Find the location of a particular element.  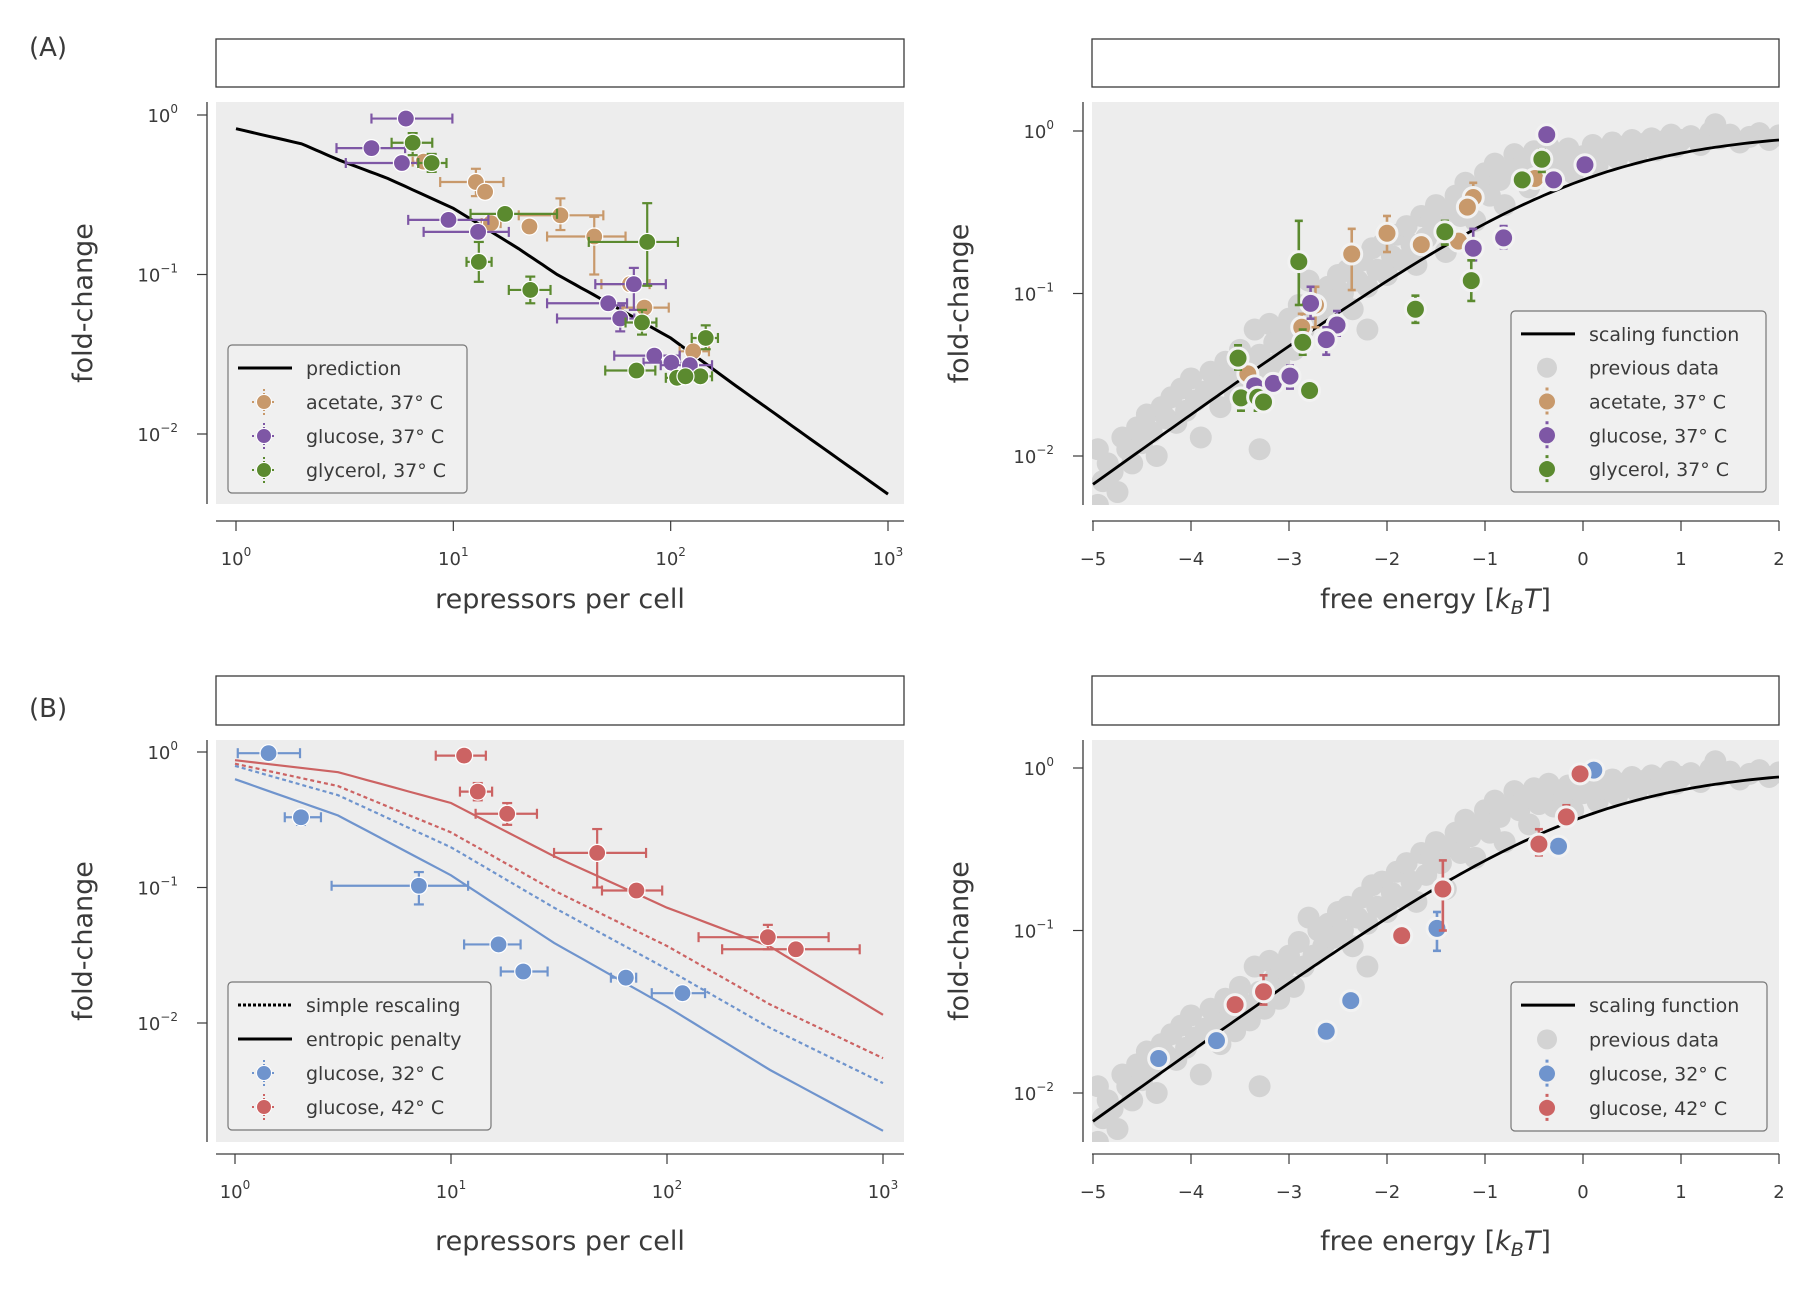

x-tick-label: −3 is located at coordinates (1289, 1192).